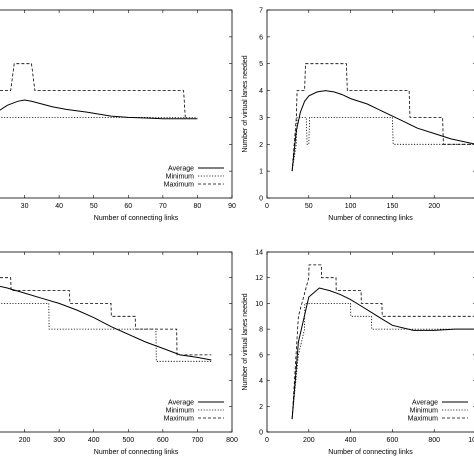  What do you see at coordinates (128, 440) in the screenshot?
I see `x-tick-label: 500` at bounding box center [128, 440].